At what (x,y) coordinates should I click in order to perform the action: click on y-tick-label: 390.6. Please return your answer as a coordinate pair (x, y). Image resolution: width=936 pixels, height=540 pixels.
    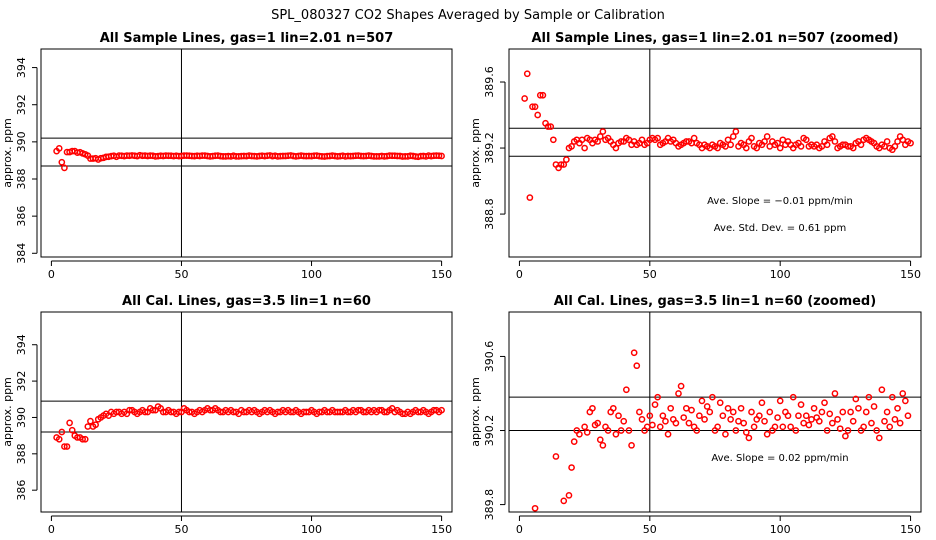
    Looking at the image, I should click on (489, 357).